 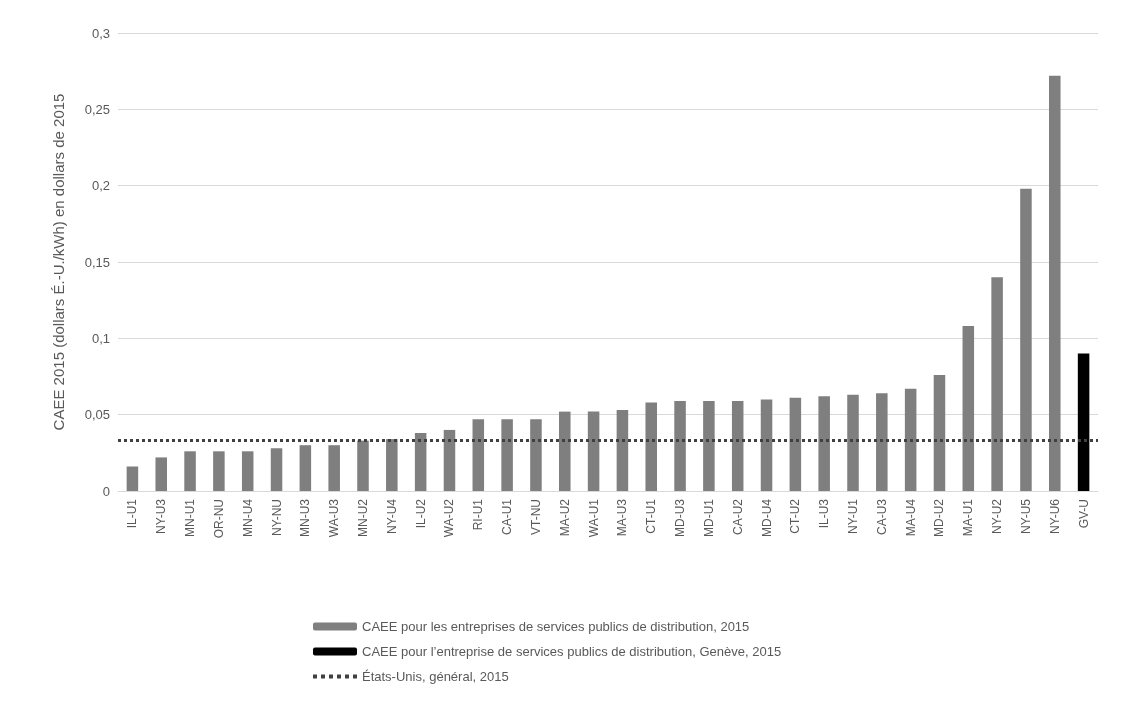 I want to click on y-tick-label: 0, so click(x=106, y=491).